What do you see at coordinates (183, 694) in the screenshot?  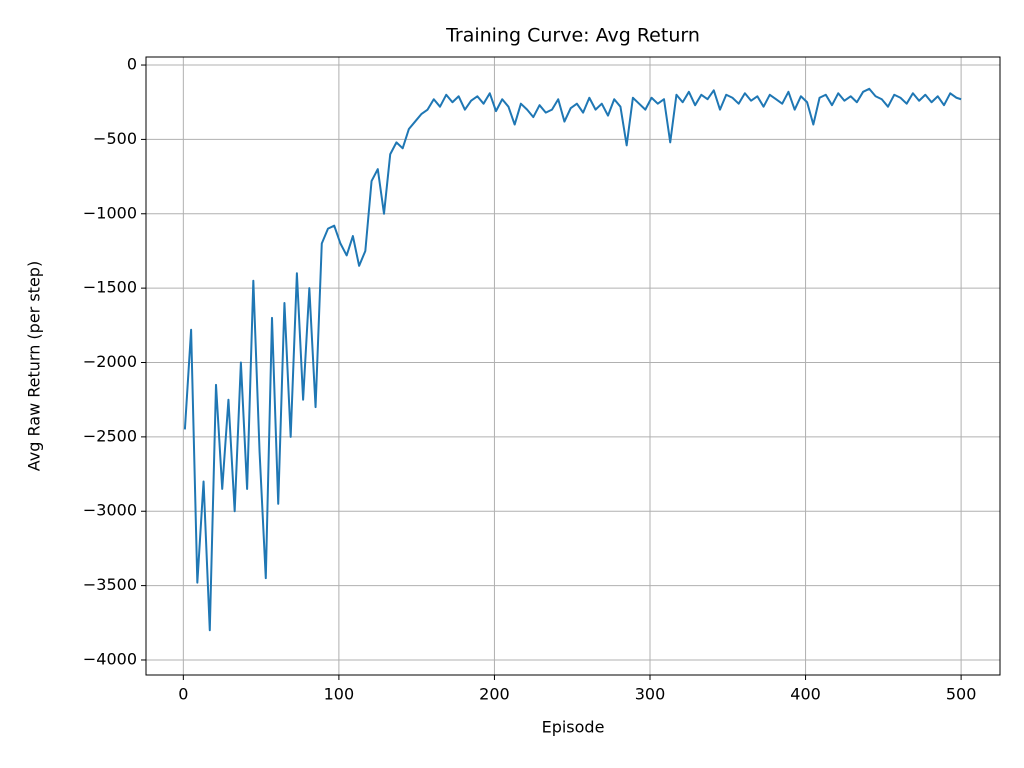 I see `x-tick-label: 0` at bounding box center [183, 694].